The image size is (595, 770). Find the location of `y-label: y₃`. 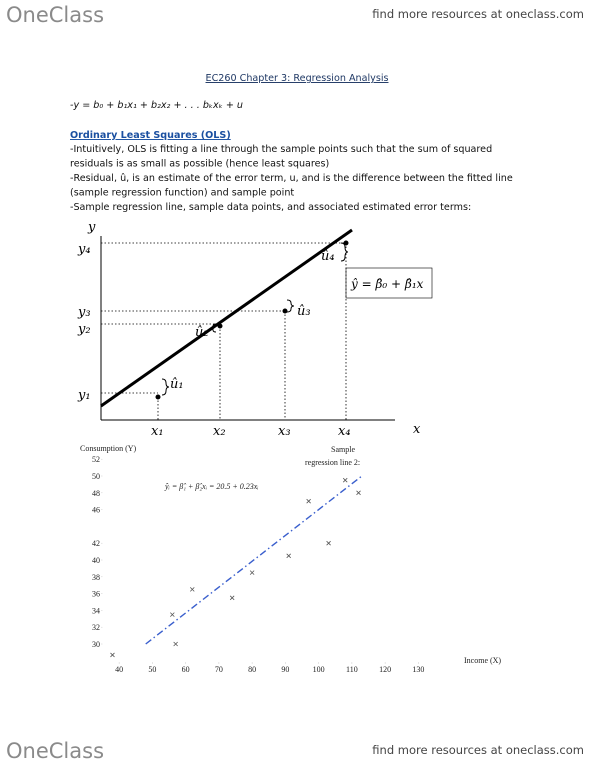

y-label: y₃ is located at coordinates (84, 312).